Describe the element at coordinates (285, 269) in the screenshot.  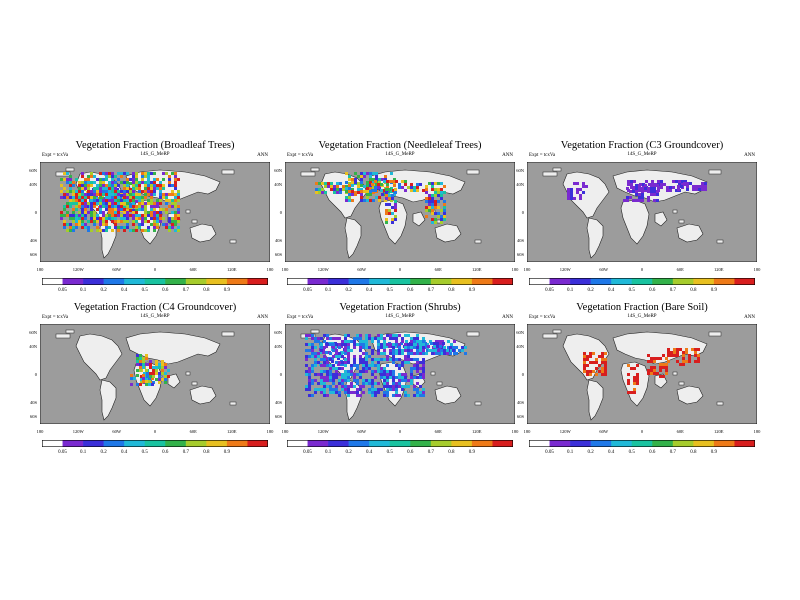
I see `x-tick-label: 180` at that location.